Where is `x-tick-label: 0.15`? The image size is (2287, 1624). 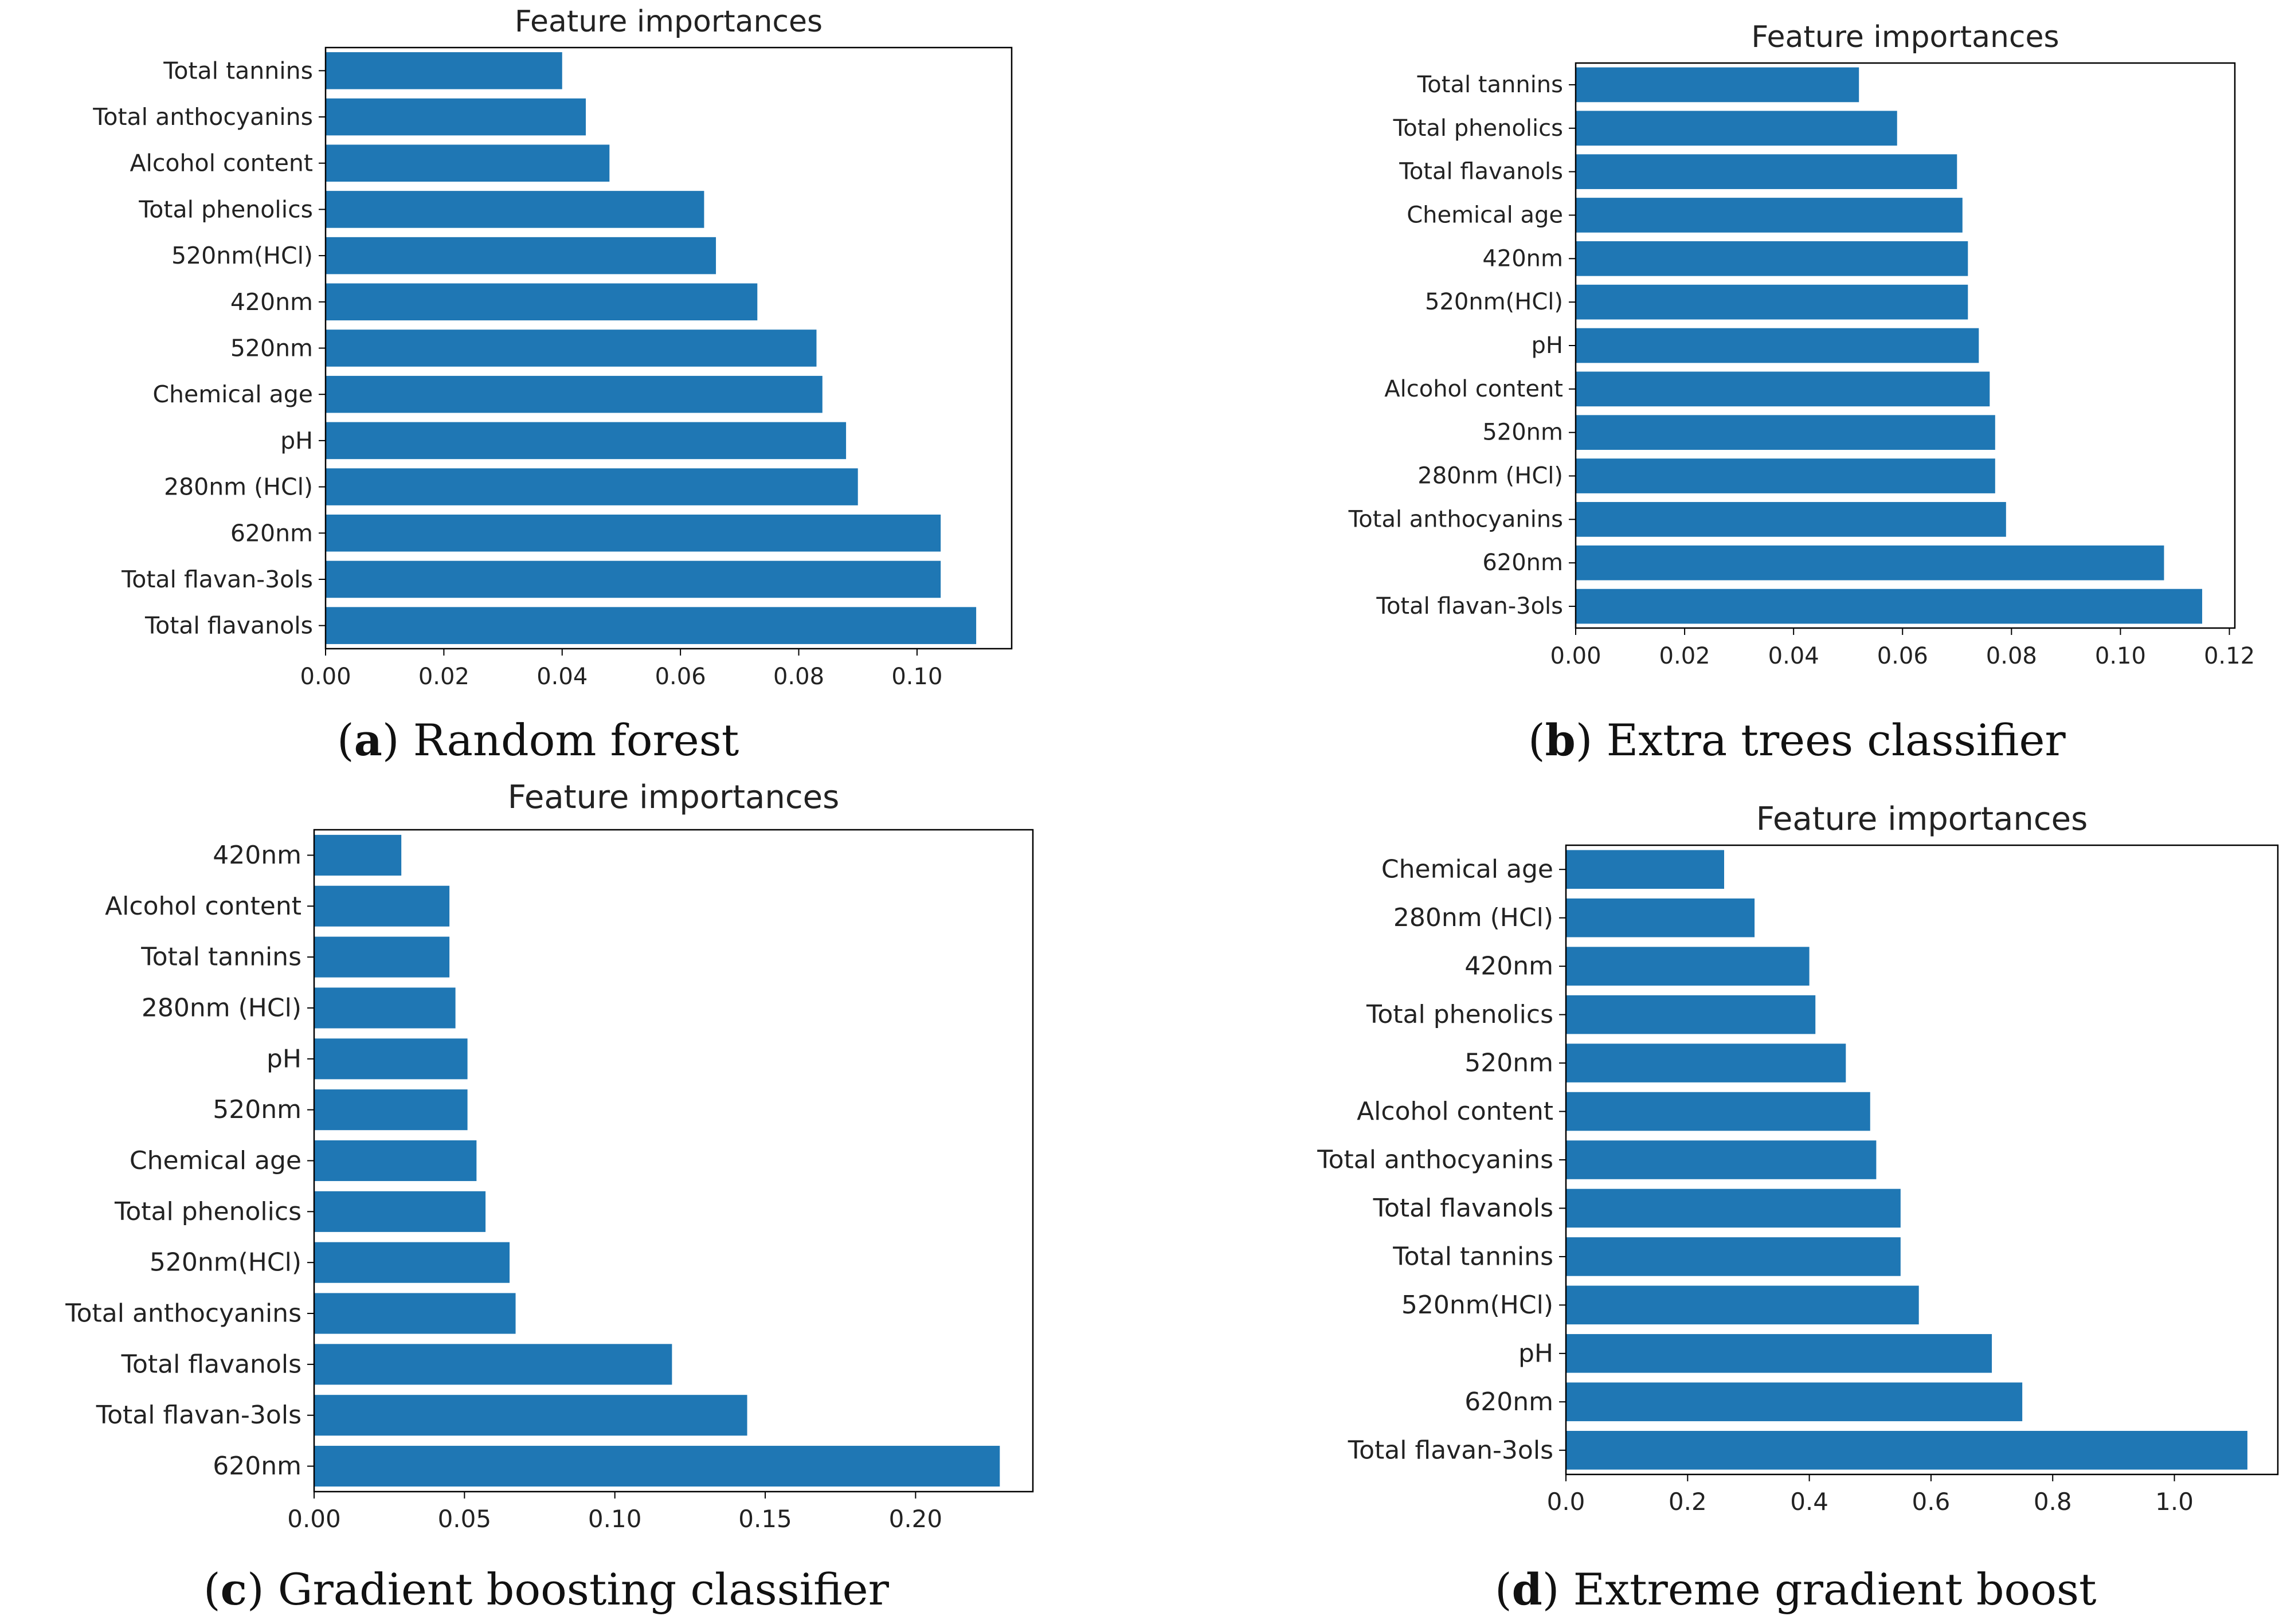
x-tick-label: 0.15 is located at coordinates (765, 1519).